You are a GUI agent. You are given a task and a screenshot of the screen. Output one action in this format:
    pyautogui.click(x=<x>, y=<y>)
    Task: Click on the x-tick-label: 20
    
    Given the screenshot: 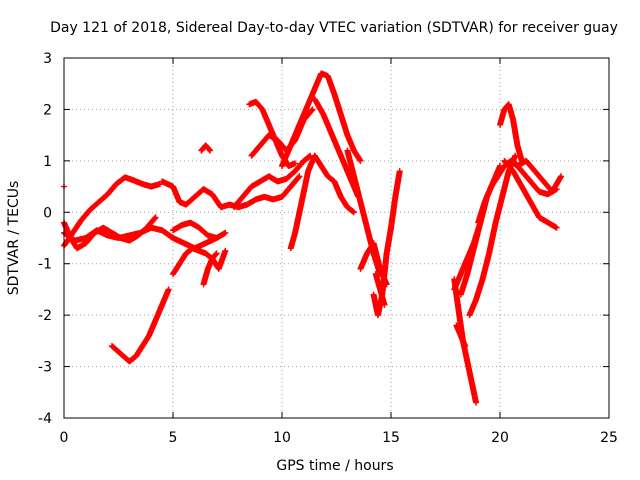 What is the action you would take?
    pyautogui.click(x=500, y=438)
    